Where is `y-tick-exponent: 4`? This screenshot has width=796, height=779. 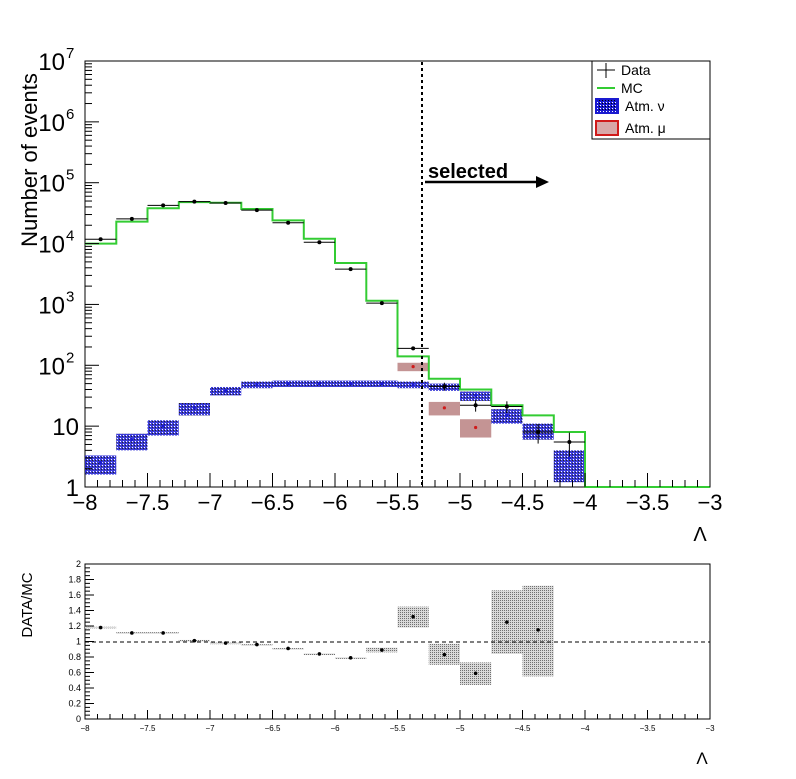
y-tick-exponent: 4 is located at coordinates (70, 236).